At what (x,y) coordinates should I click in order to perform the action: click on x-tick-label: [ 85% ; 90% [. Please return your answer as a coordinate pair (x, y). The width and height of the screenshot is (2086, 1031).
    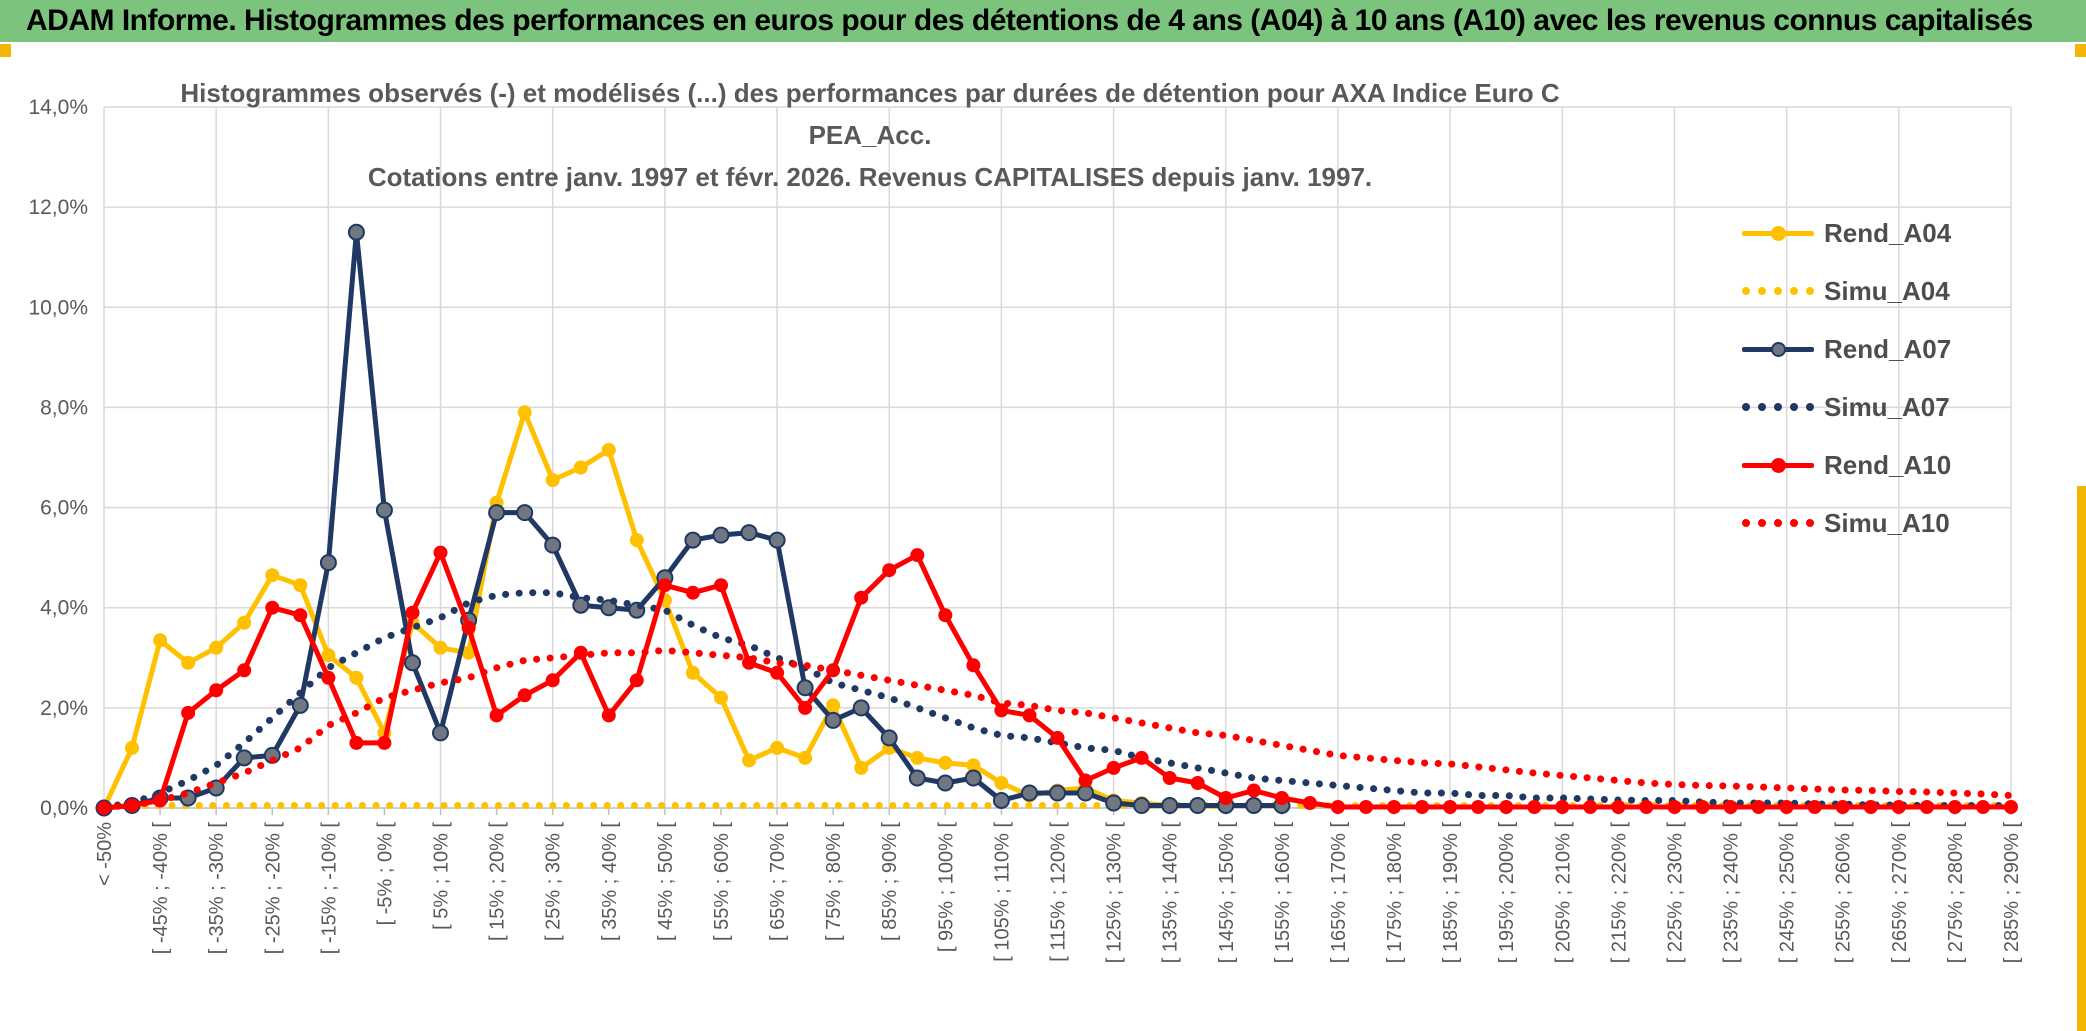
    Looking at the image, I should click on (890, 881).